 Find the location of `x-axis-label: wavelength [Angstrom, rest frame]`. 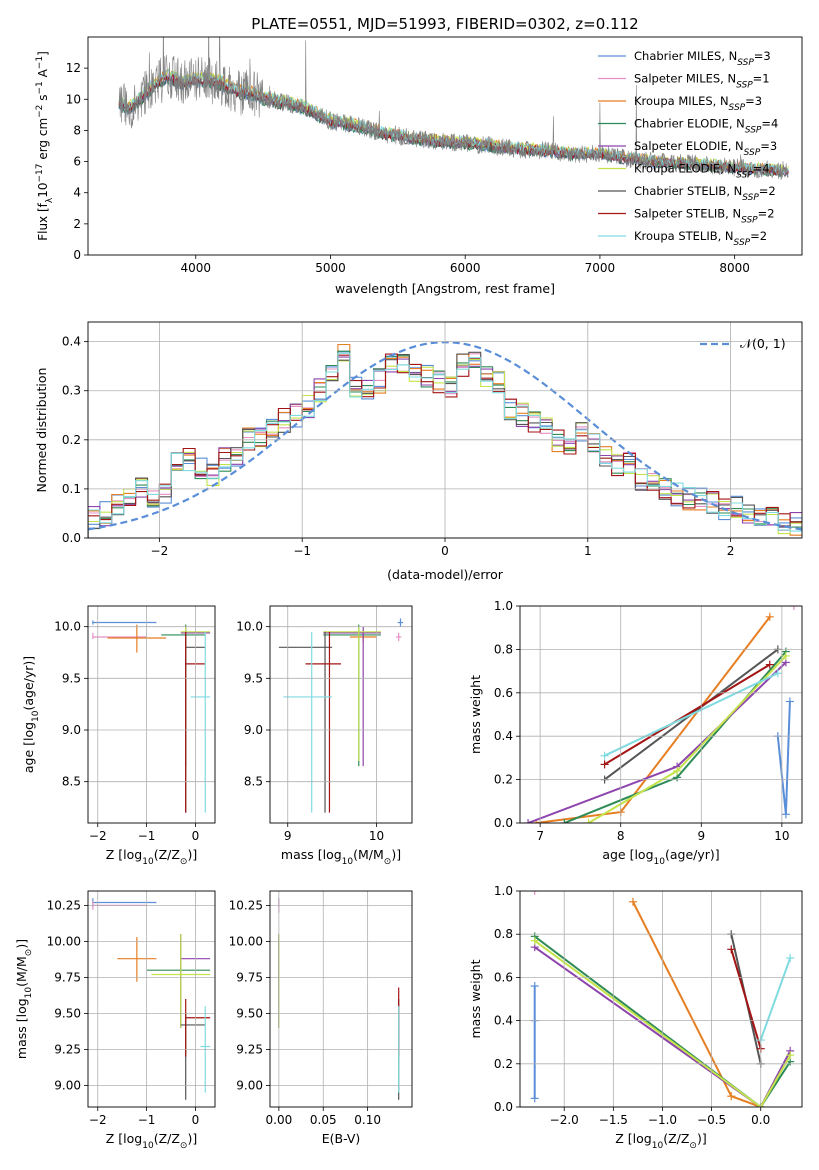

x-axis-label: wavelength [Angstrom, rest frame] is located at coordinates (445, 288).